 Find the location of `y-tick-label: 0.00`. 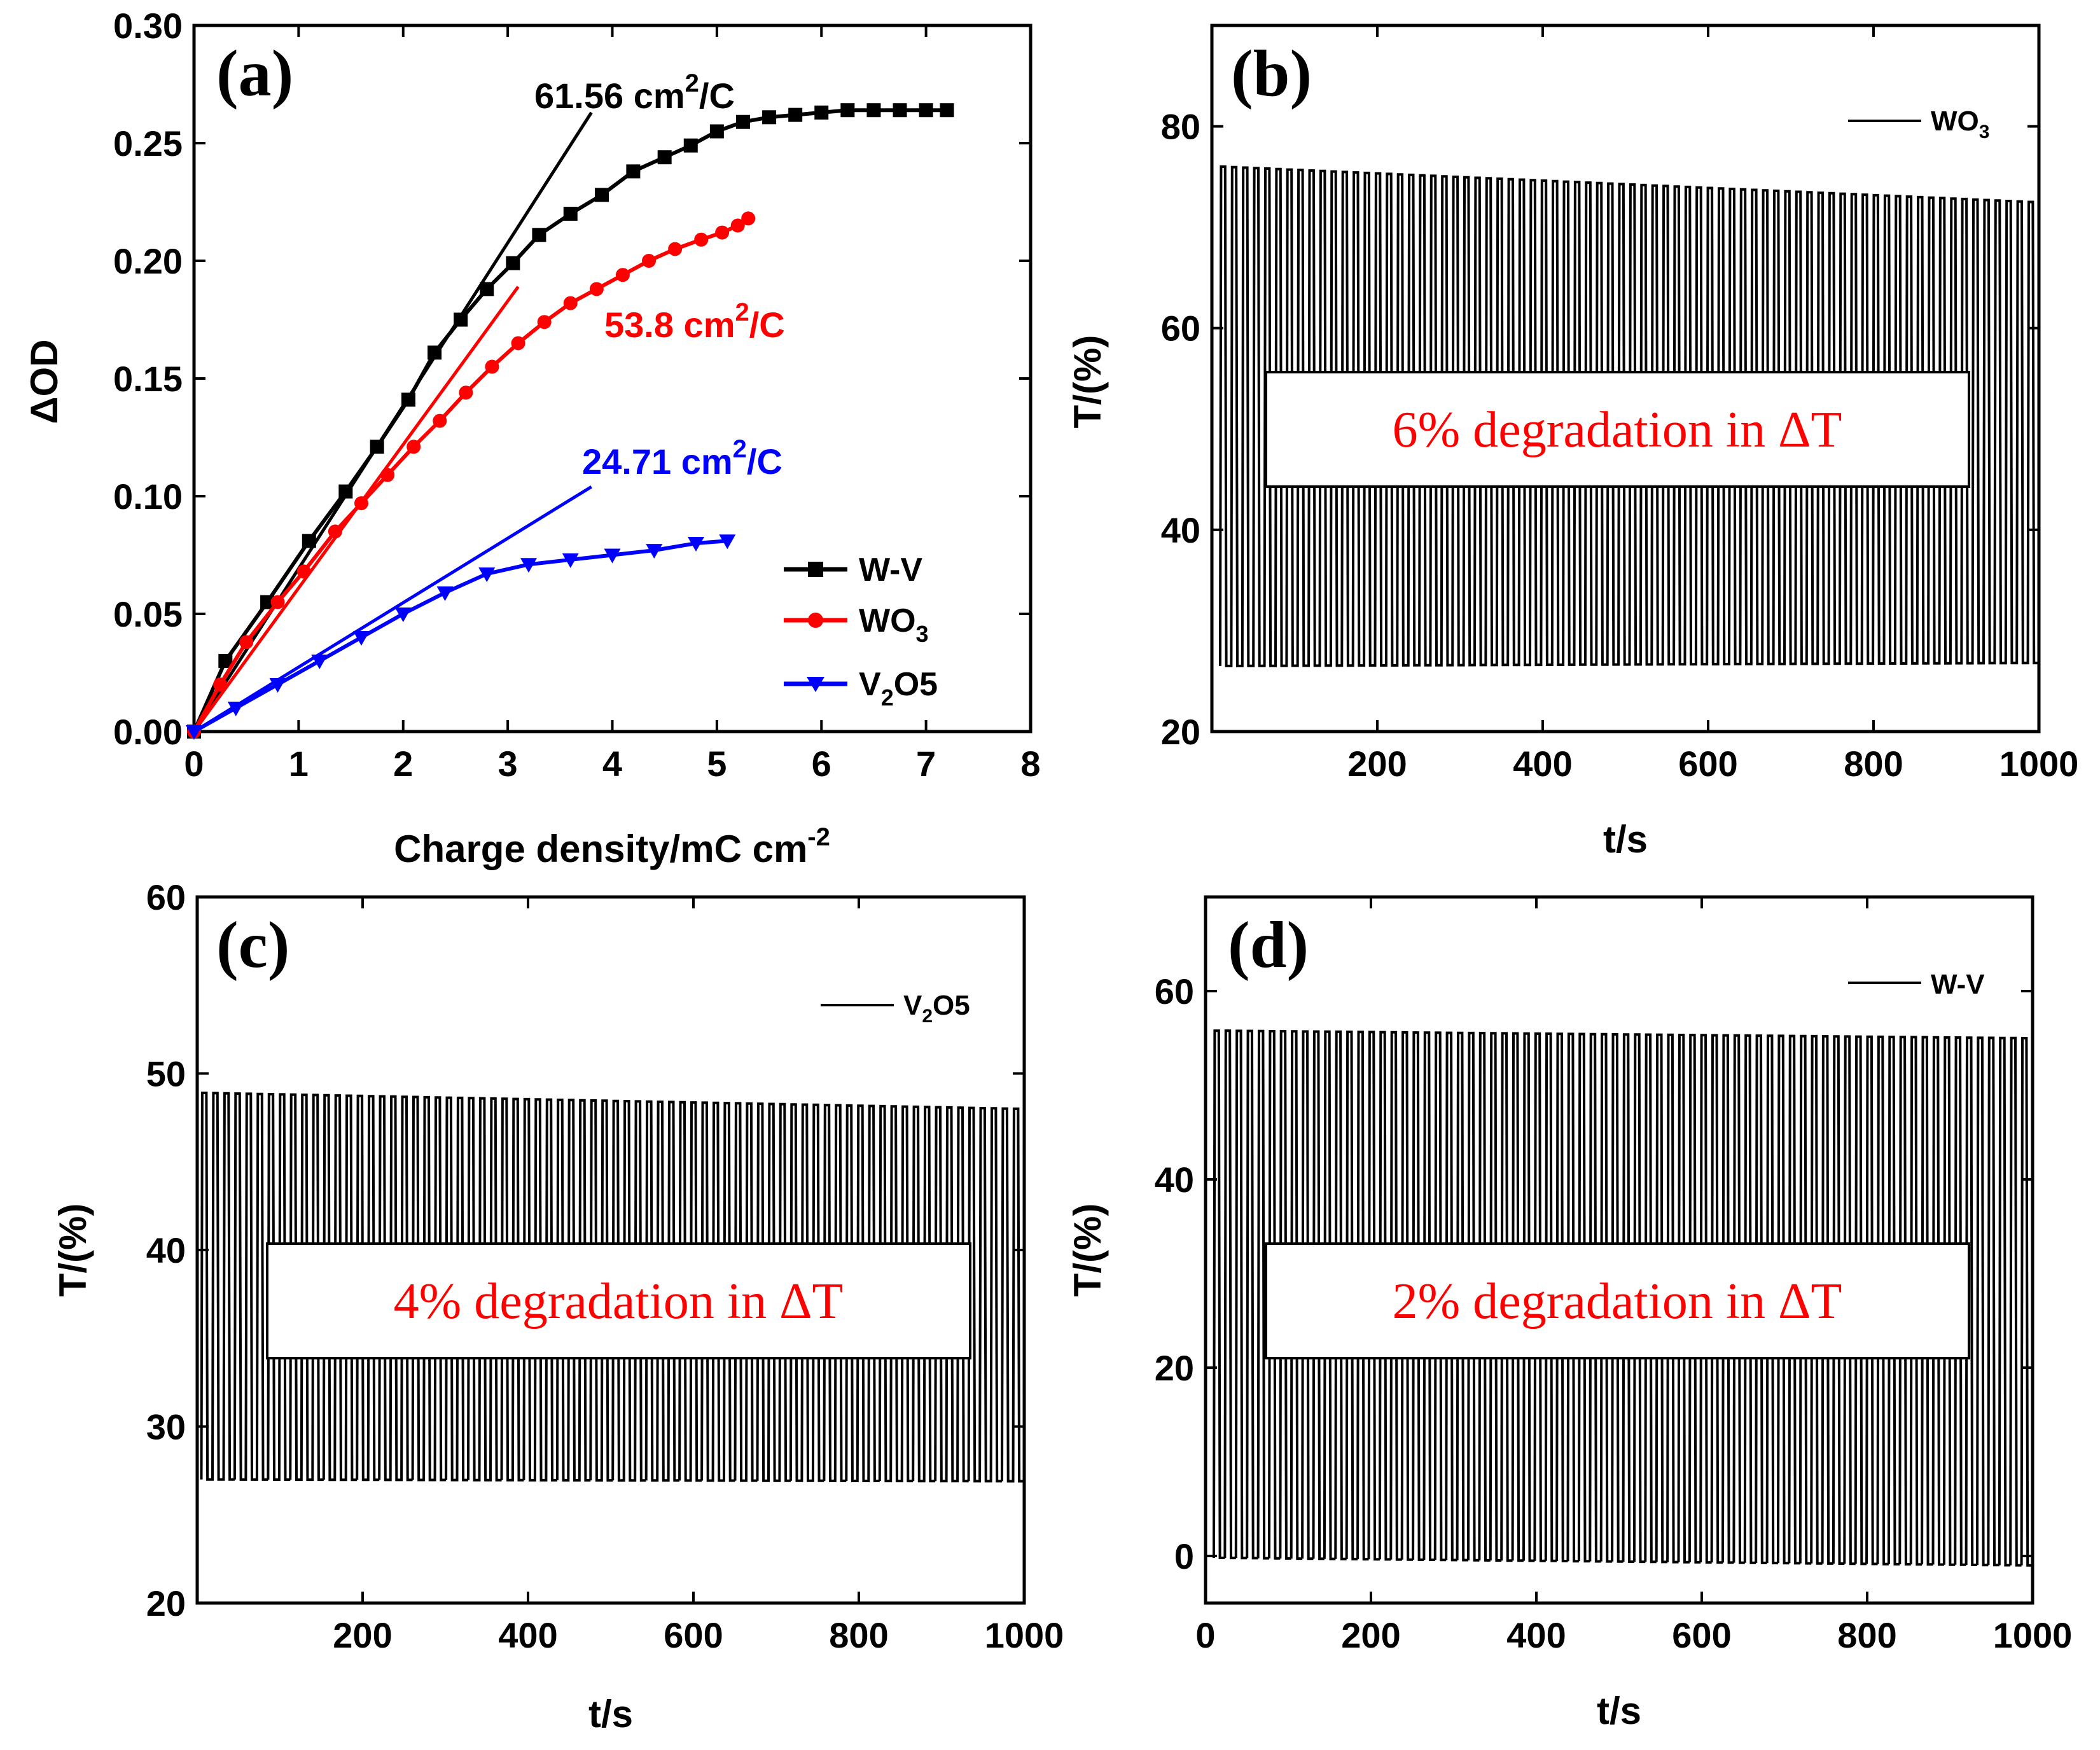

y-tick-label: 0.00 is located at coordinates (148, 732).